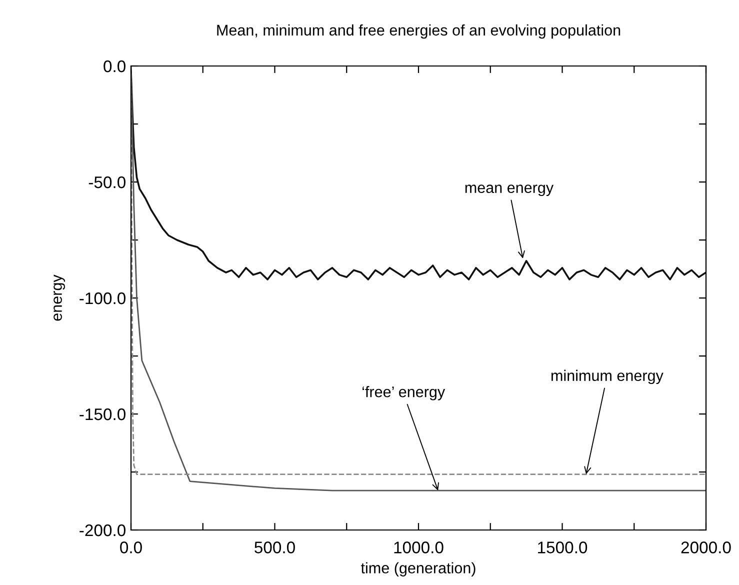 Image resolution: width=739 pixels, height=585 pixels. I want to click on y-tick-label: -200.0, so click(103, 530).